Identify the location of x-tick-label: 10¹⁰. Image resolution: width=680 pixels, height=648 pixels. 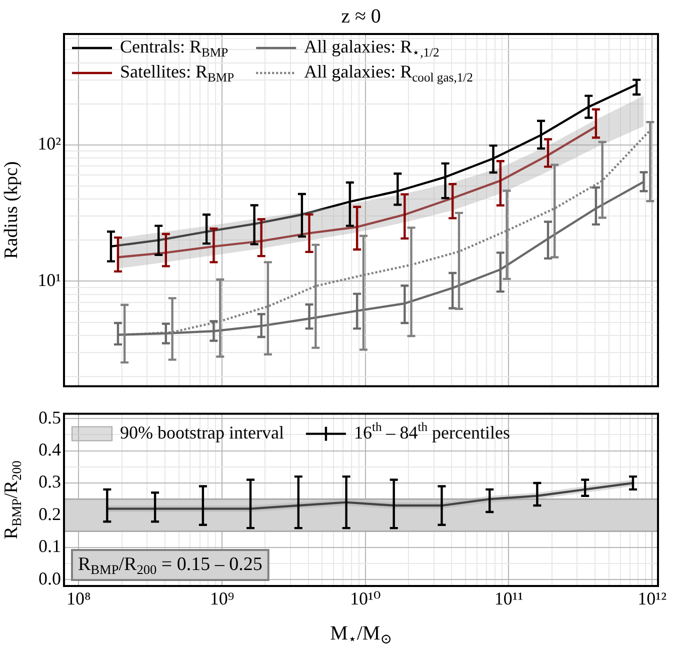
(365, 598).